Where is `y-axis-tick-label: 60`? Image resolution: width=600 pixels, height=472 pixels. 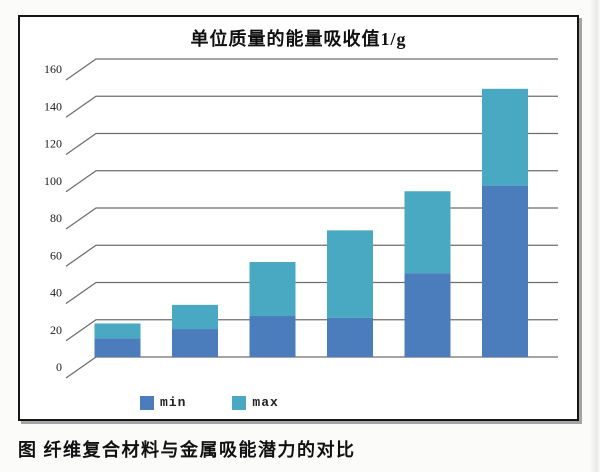 y-axis-tick-label: 60 is located at coordinates (56, 255).